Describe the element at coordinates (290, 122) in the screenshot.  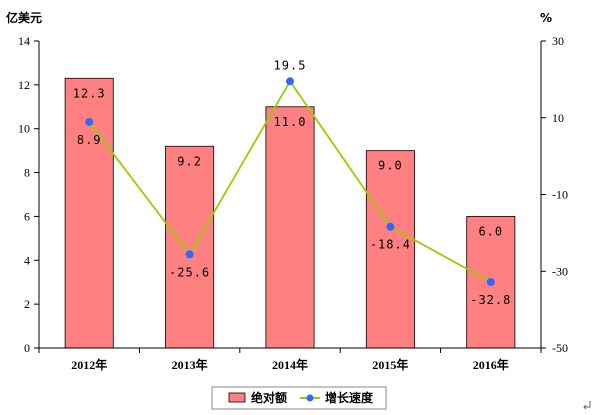
I see `bar-label-2: 11.0` at that location.